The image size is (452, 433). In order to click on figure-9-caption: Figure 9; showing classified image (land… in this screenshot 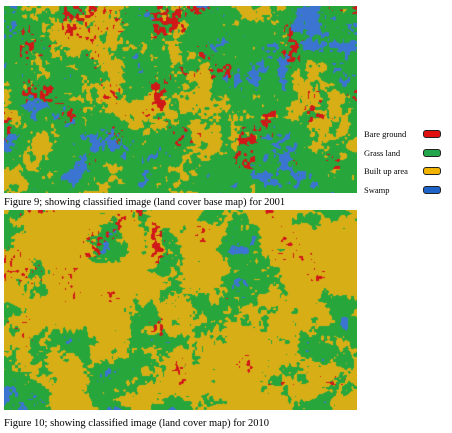, I will do `click(145, 202)`.